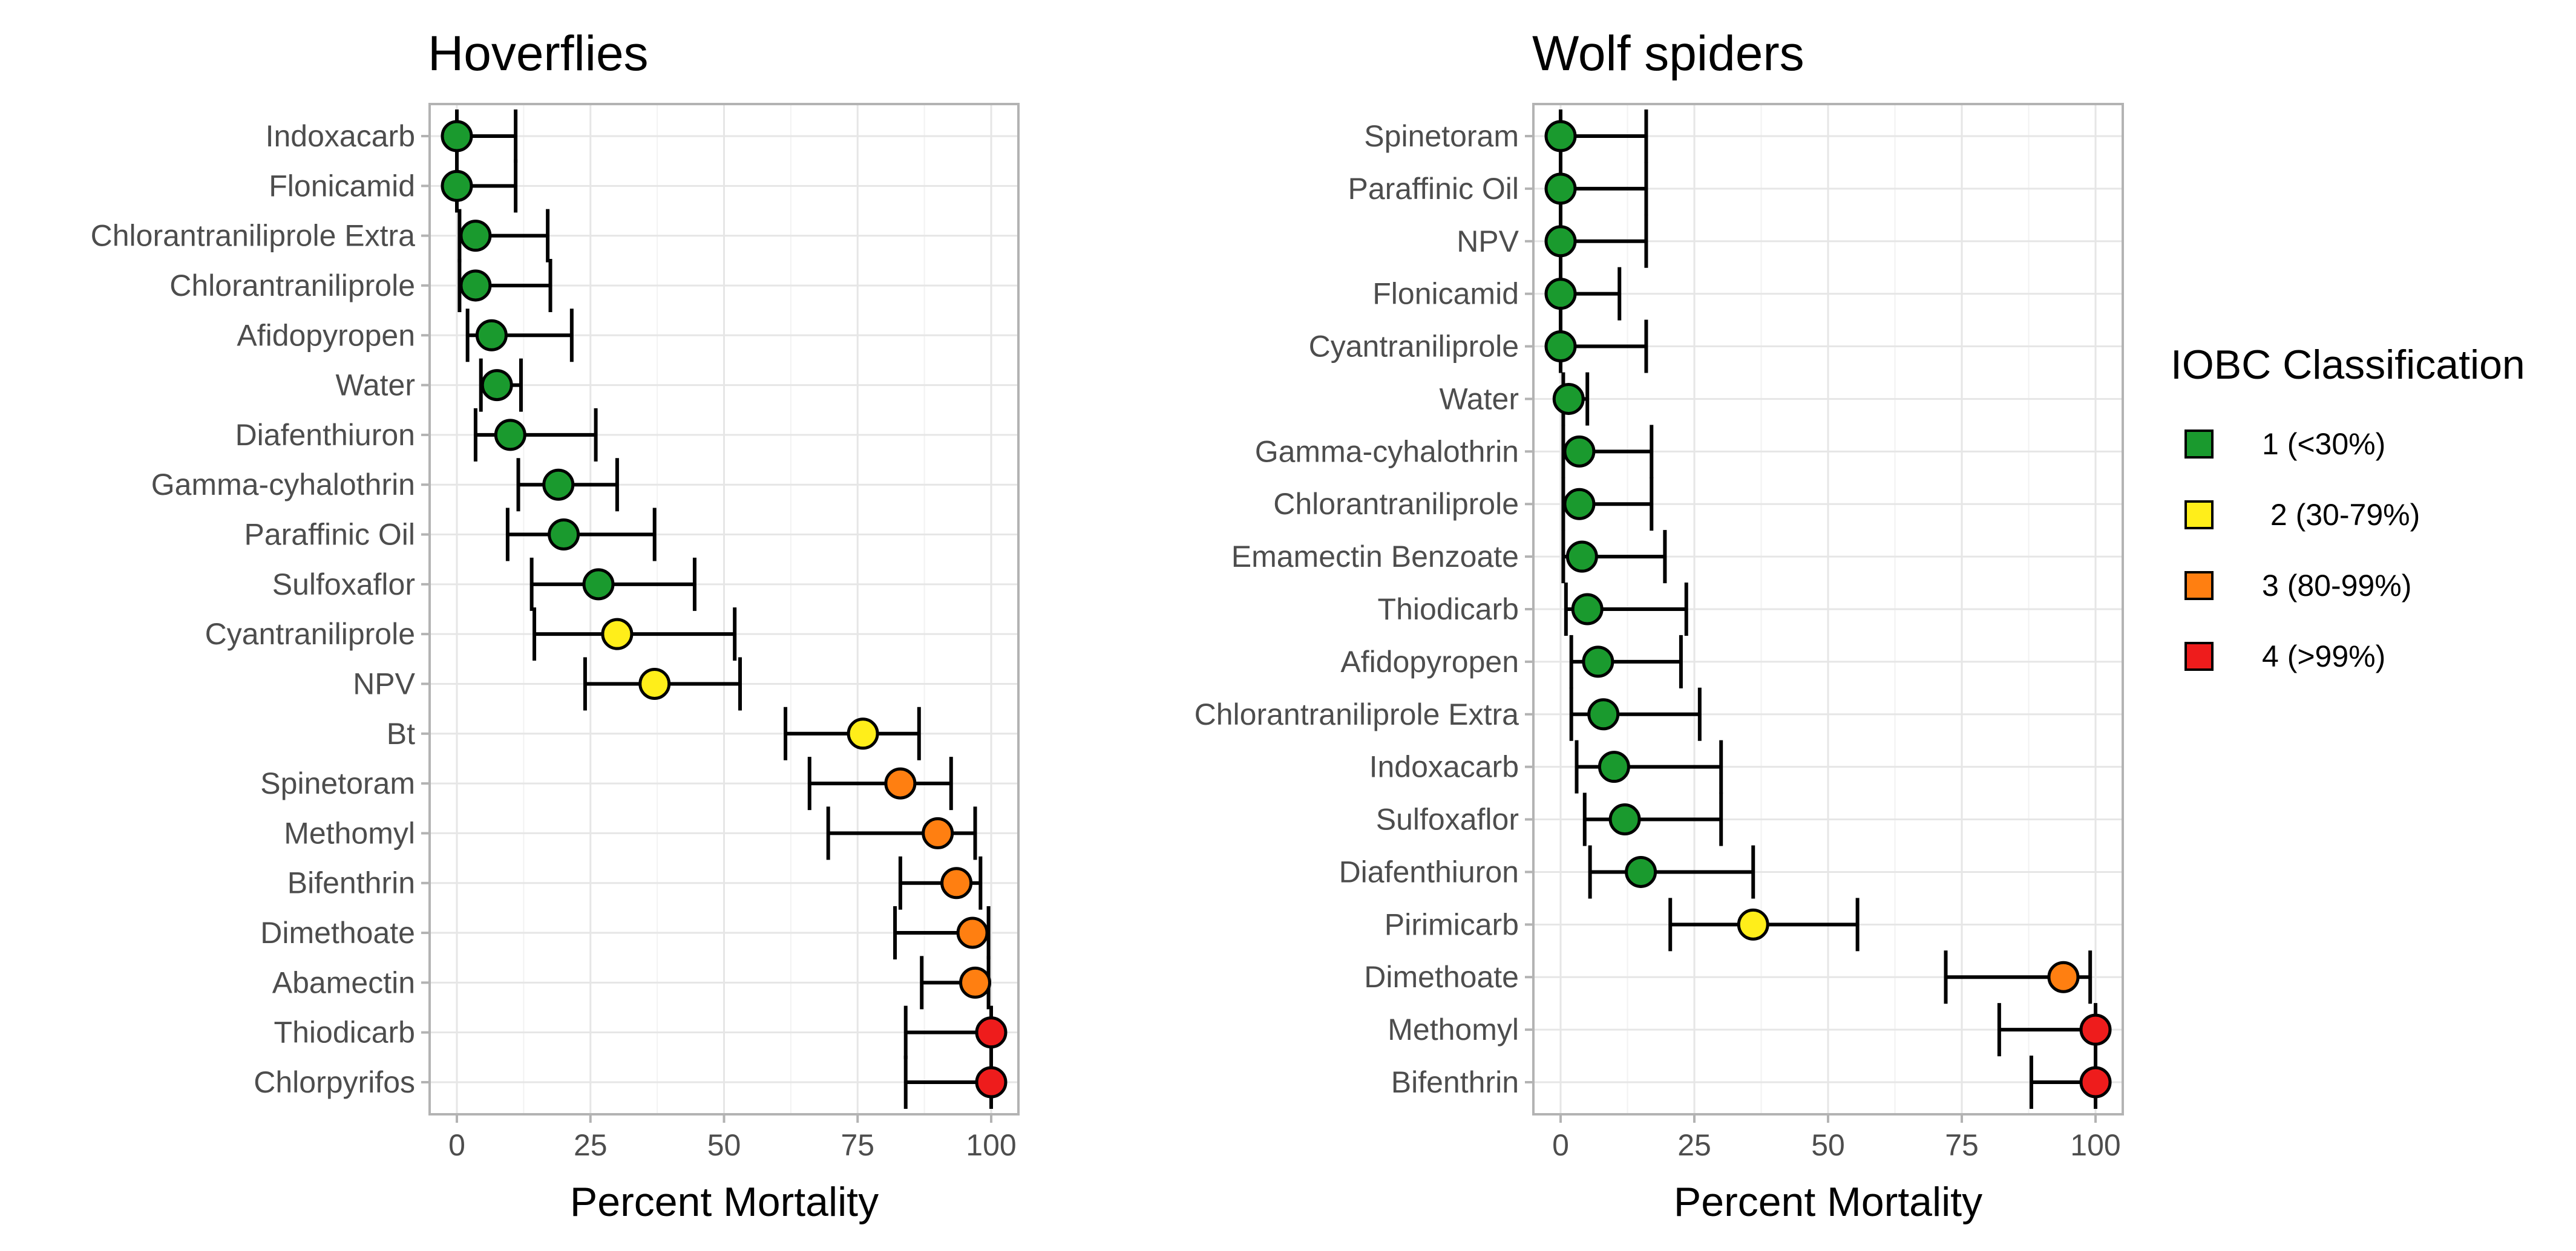  Describe the element at coordinates (1396, 504) in the screenshot. I see `wolf-spiders-y-tick-label: Chlorantraniliprole` at that location.